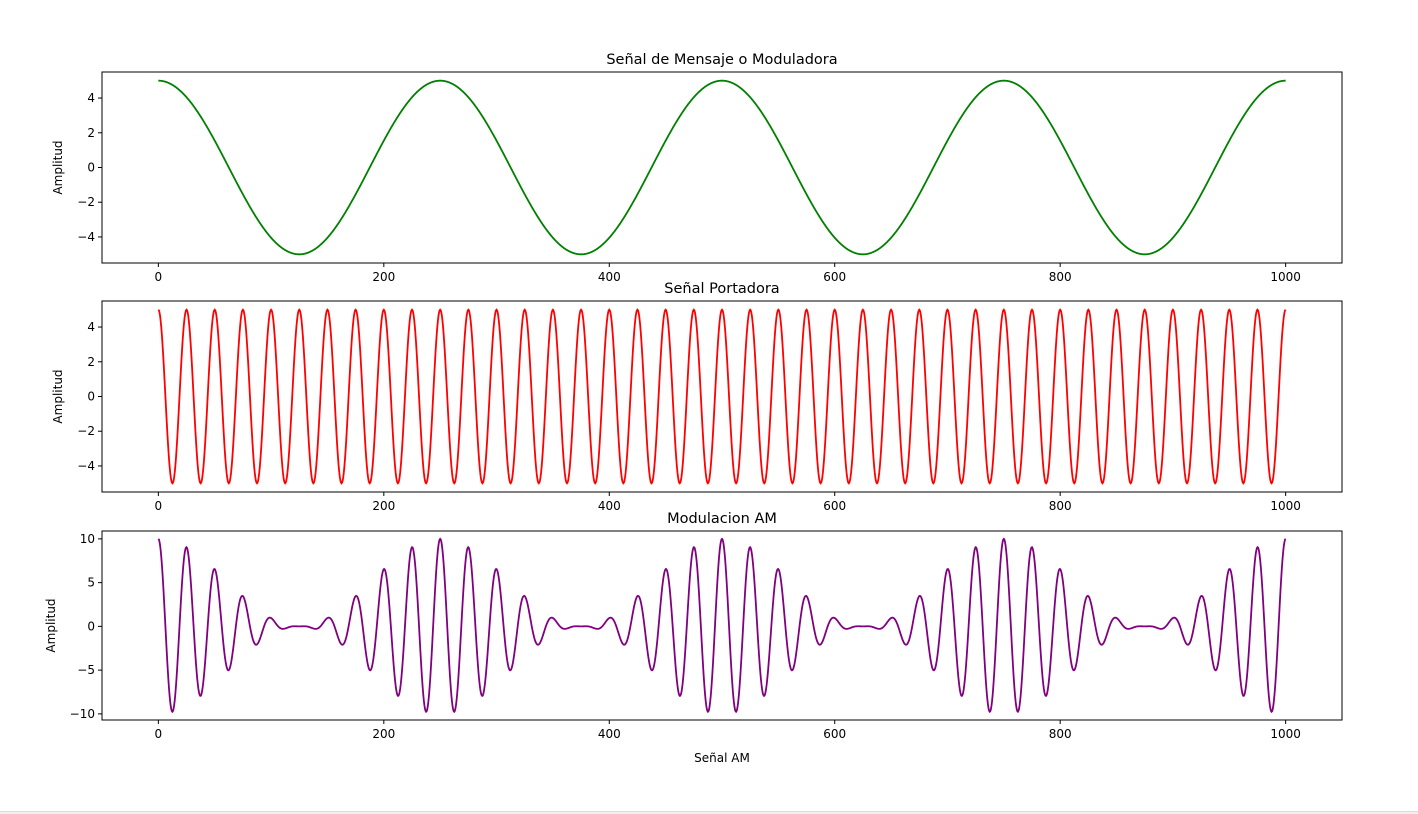 The image size is (1418, 814). What do you see at coordinates (722, 519) in the screenshot?
I see `subplot-title: Modulacion AM` at bounding box center [722, 519].